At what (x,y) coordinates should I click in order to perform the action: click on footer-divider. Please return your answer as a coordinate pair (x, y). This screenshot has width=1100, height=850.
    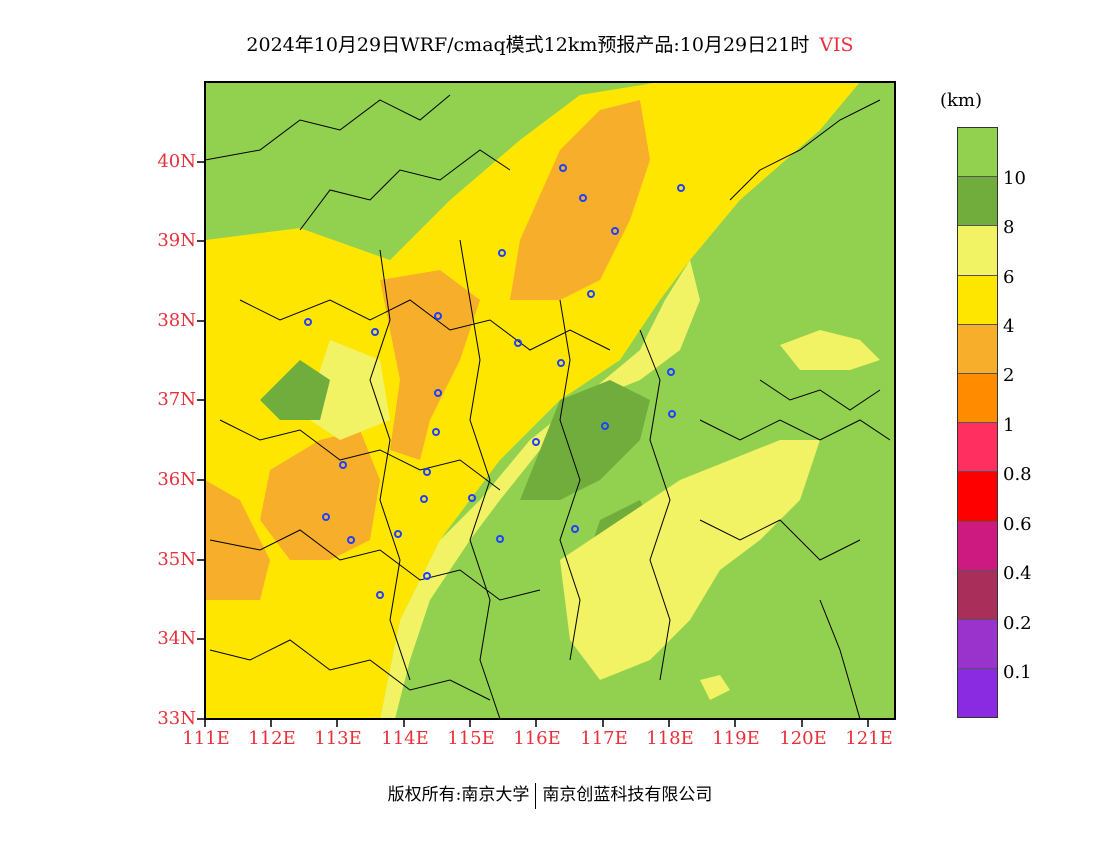
    Looking at the image, I should click on (536, 795).